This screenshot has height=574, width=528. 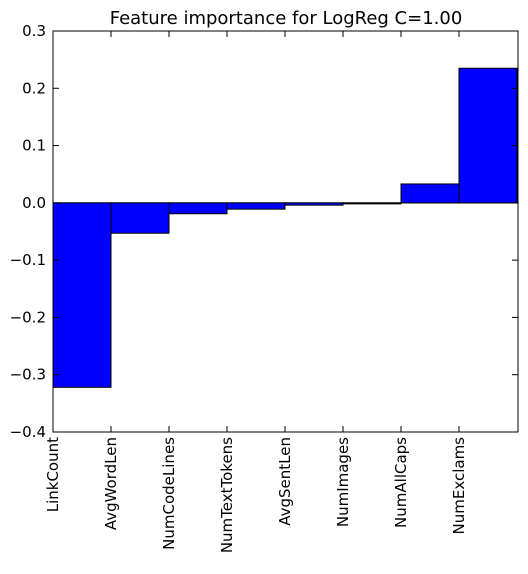 I want to click on bar-numtexttokens, so click(x=256, y=206).